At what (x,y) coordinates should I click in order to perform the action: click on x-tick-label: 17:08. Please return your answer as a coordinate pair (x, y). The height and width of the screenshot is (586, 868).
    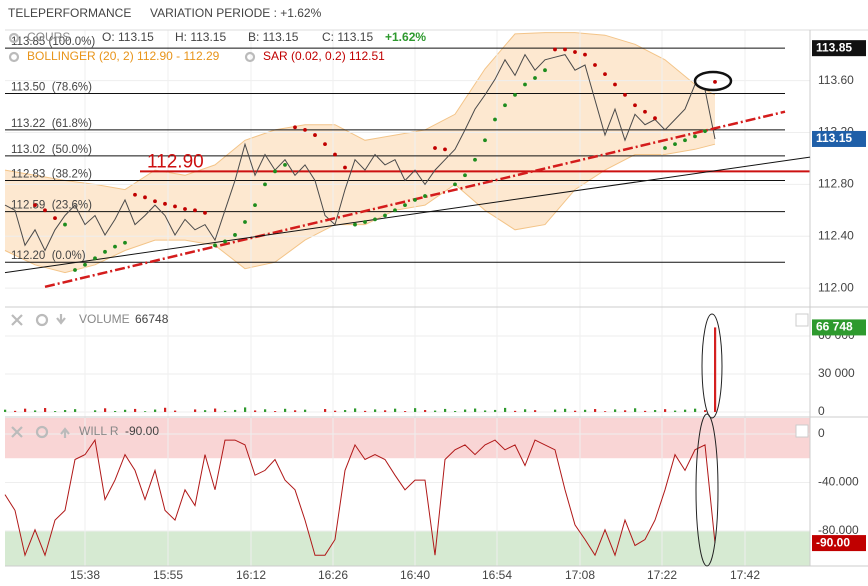
    Looking at the image, I should click on (580, 575).